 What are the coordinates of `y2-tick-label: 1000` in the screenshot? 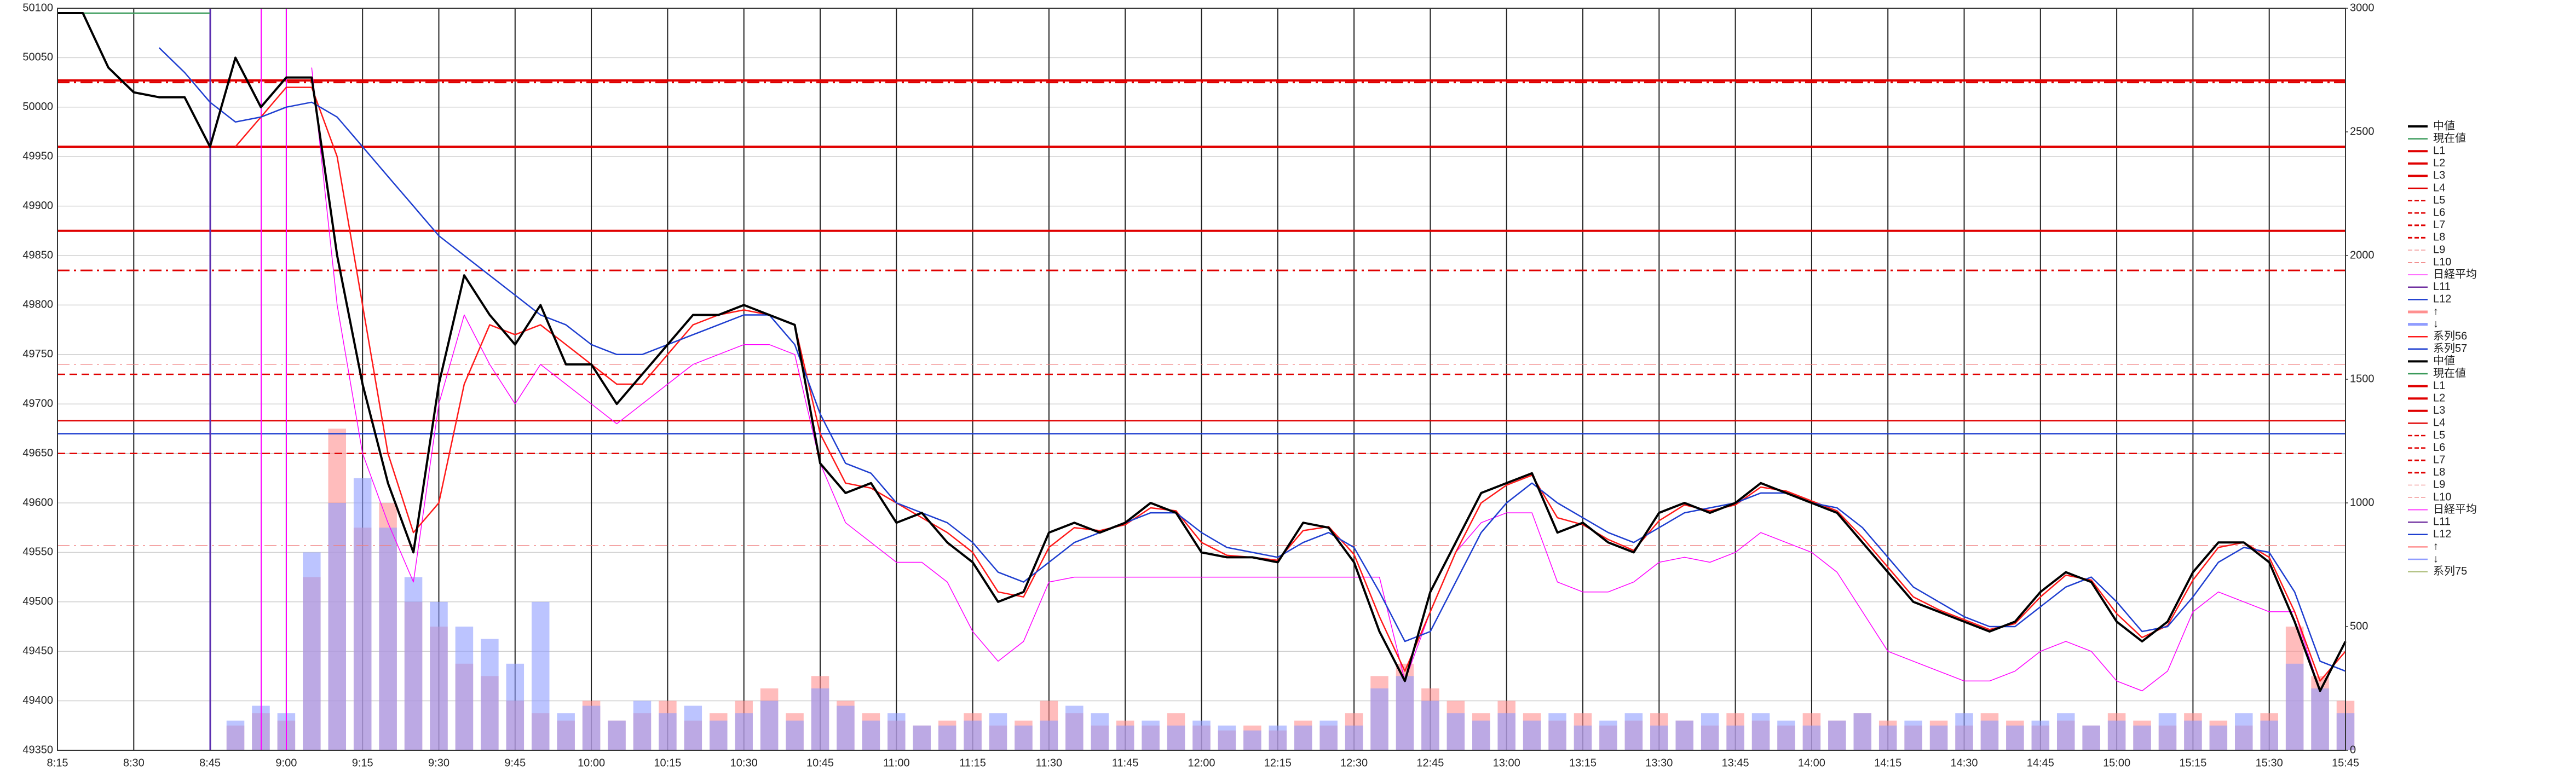 It's located at (2362, 502).